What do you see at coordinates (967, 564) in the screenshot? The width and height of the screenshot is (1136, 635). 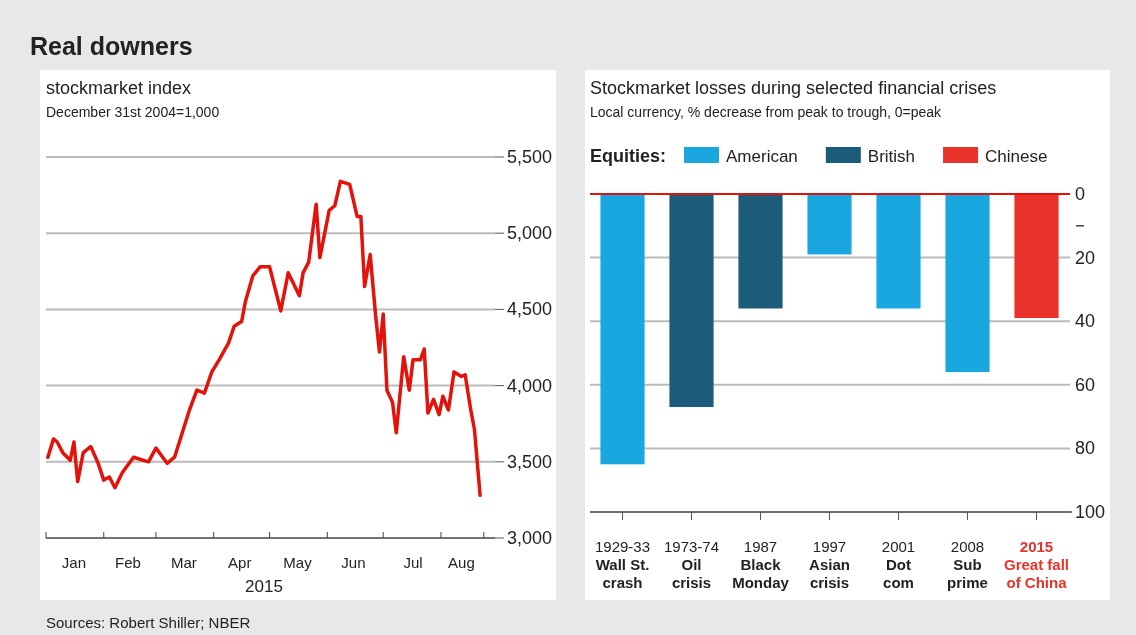 I see `x-tick-label: 2008 Sub prime` at bounding box center [967, 564].